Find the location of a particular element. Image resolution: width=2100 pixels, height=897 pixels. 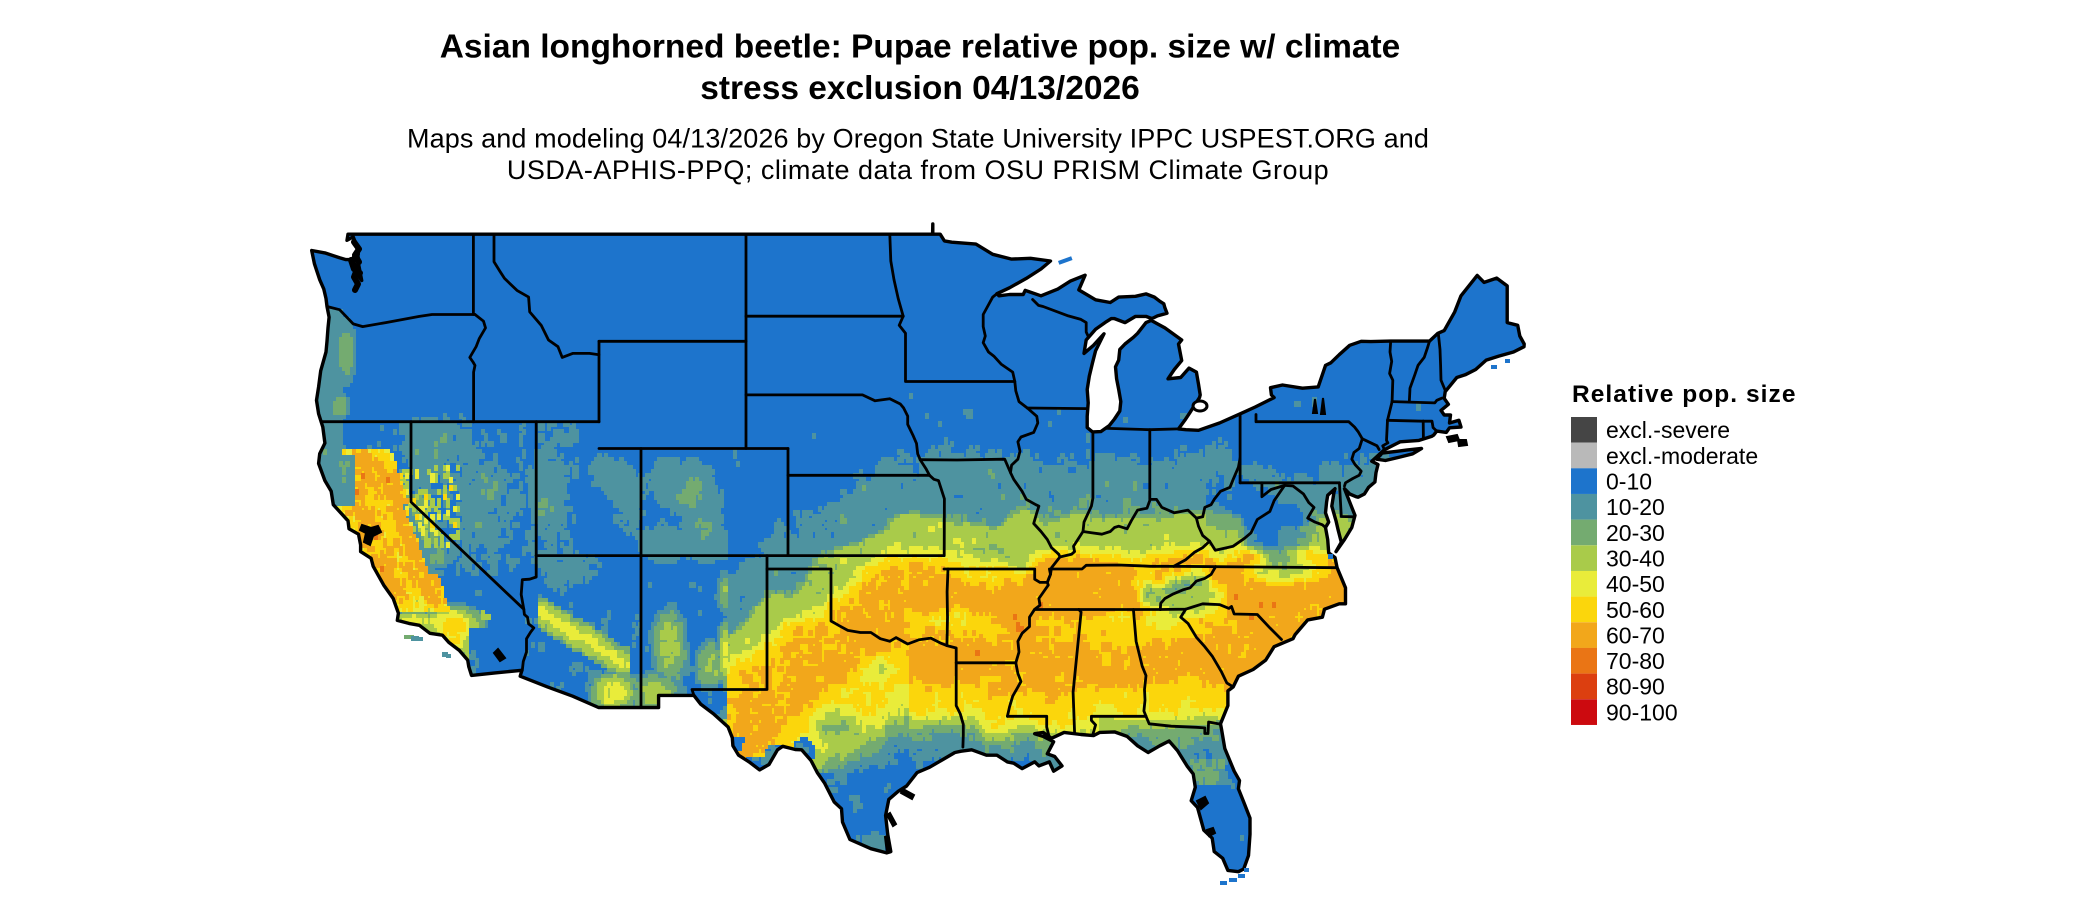

svg-text: Relative pop. size is located at coordinates (1684, 394).